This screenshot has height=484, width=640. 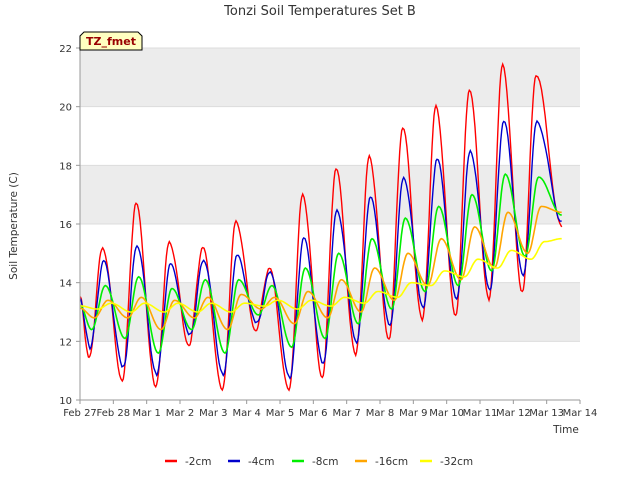 I want to click on x-tick-label: Mar 2, so click(x=180, y=413).